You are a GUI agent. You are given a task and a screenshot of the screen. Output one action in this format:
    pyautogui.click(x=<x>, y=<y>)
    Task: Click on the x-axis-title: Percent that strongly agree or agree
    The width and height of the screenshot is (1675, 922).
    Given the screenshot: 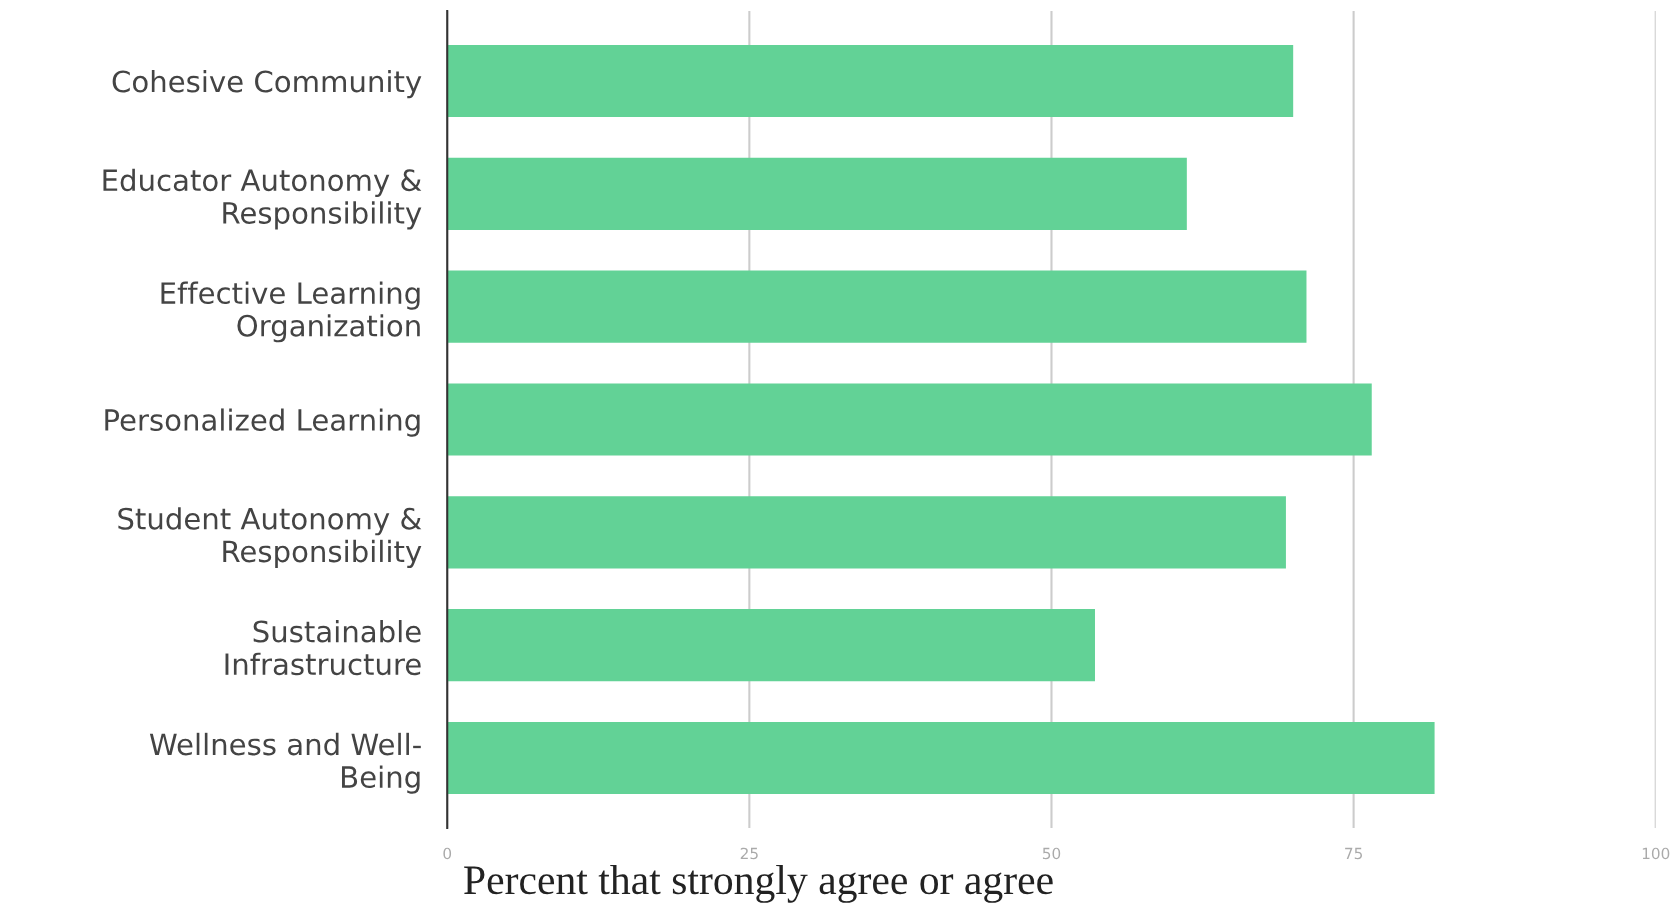 What is the action you would take?
    pyautogui.click(x=758, y=883)
    